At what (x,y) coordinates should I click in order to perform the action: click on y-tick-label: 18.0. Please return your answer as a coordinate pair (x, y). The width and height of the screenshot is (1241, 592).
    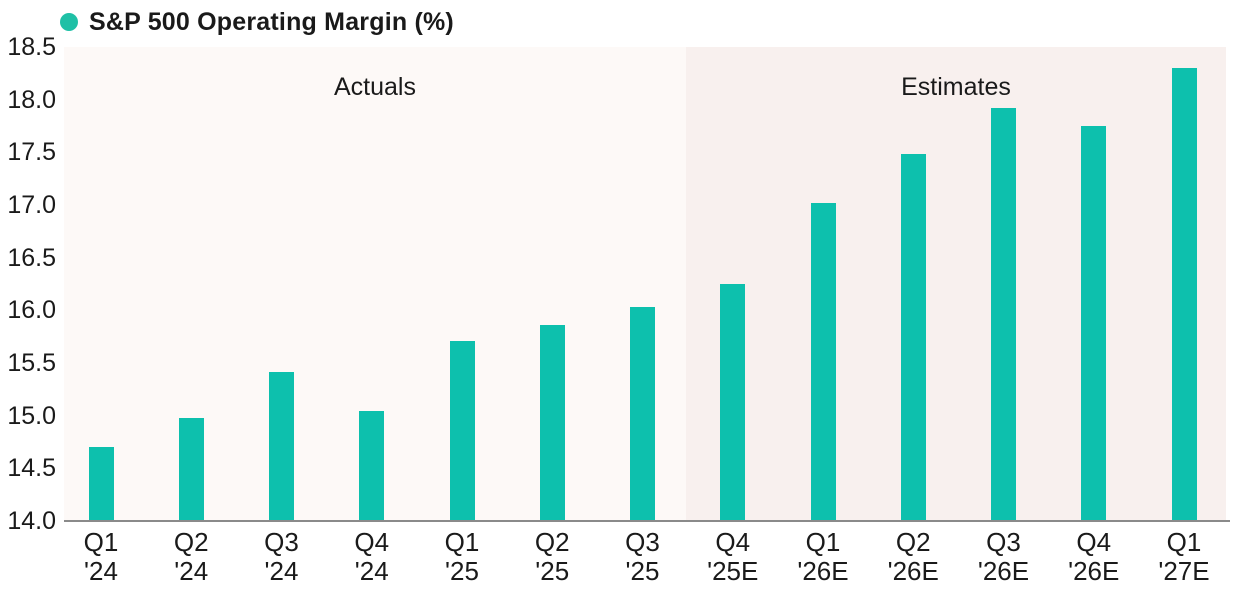
    Looking at the image, I should click on (31, 99).